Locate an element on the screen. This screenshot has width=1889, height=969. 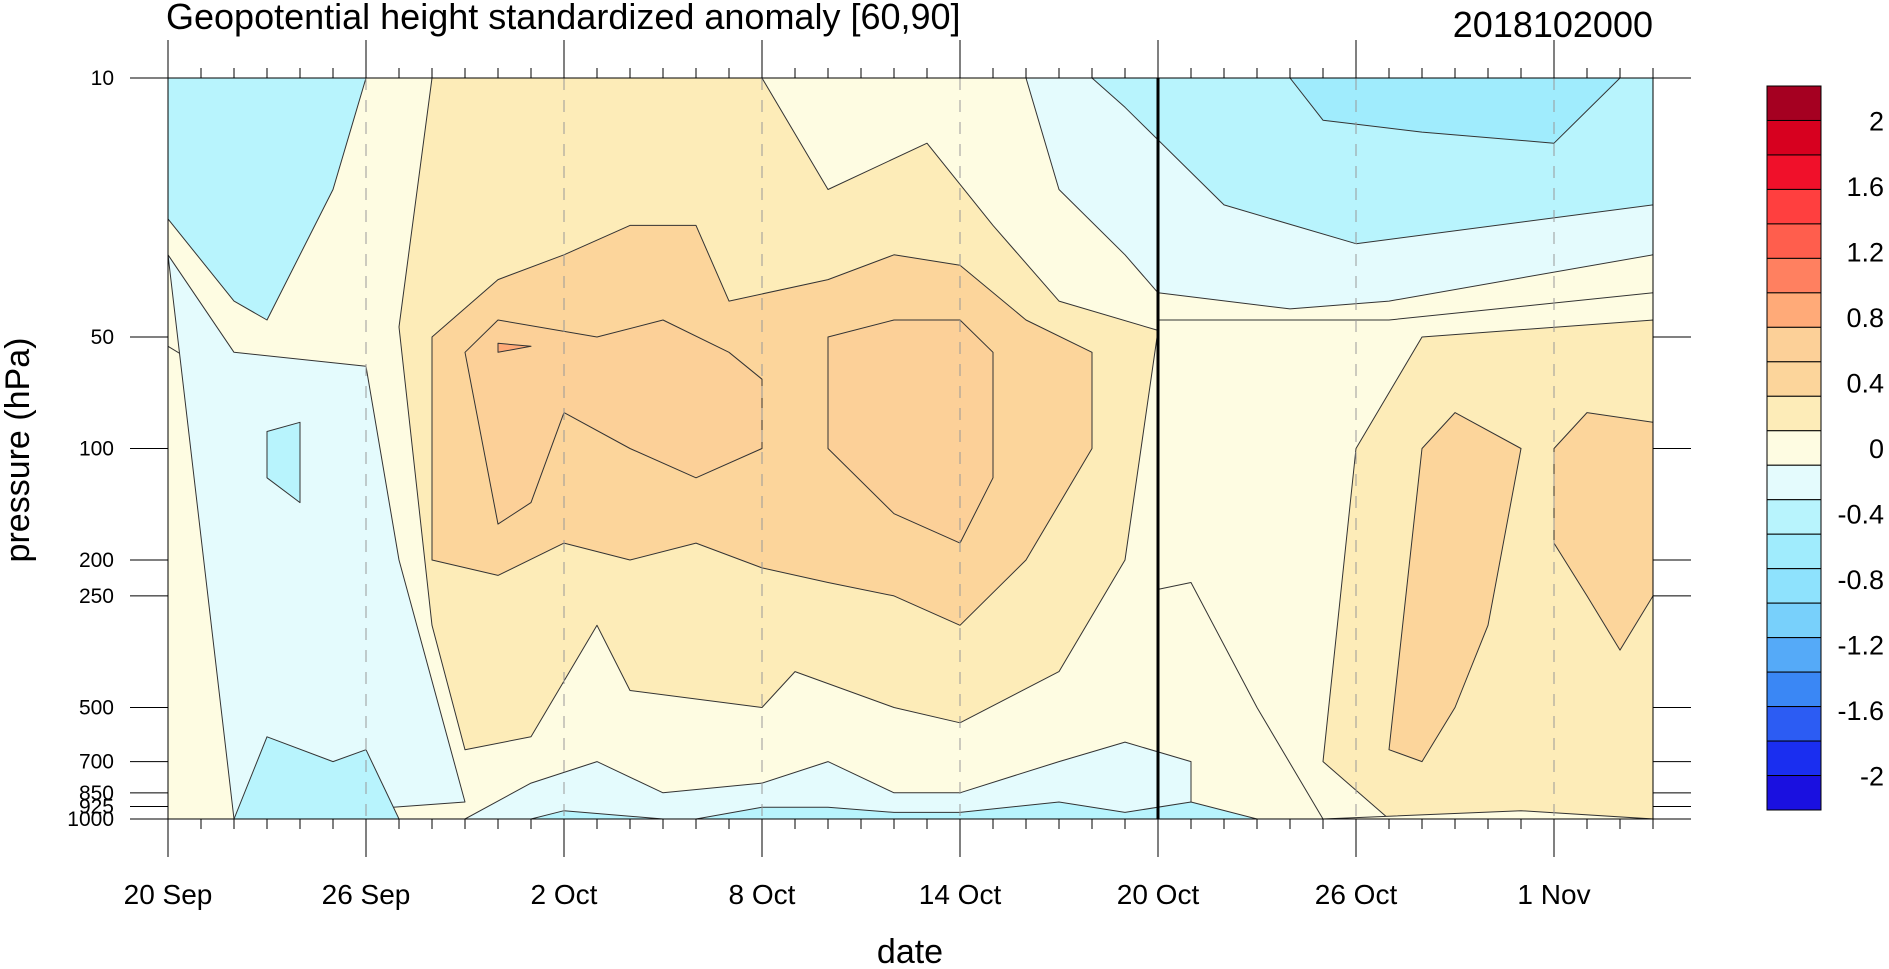
colorbar-label: -2 is located at coordinates (1872, 777).